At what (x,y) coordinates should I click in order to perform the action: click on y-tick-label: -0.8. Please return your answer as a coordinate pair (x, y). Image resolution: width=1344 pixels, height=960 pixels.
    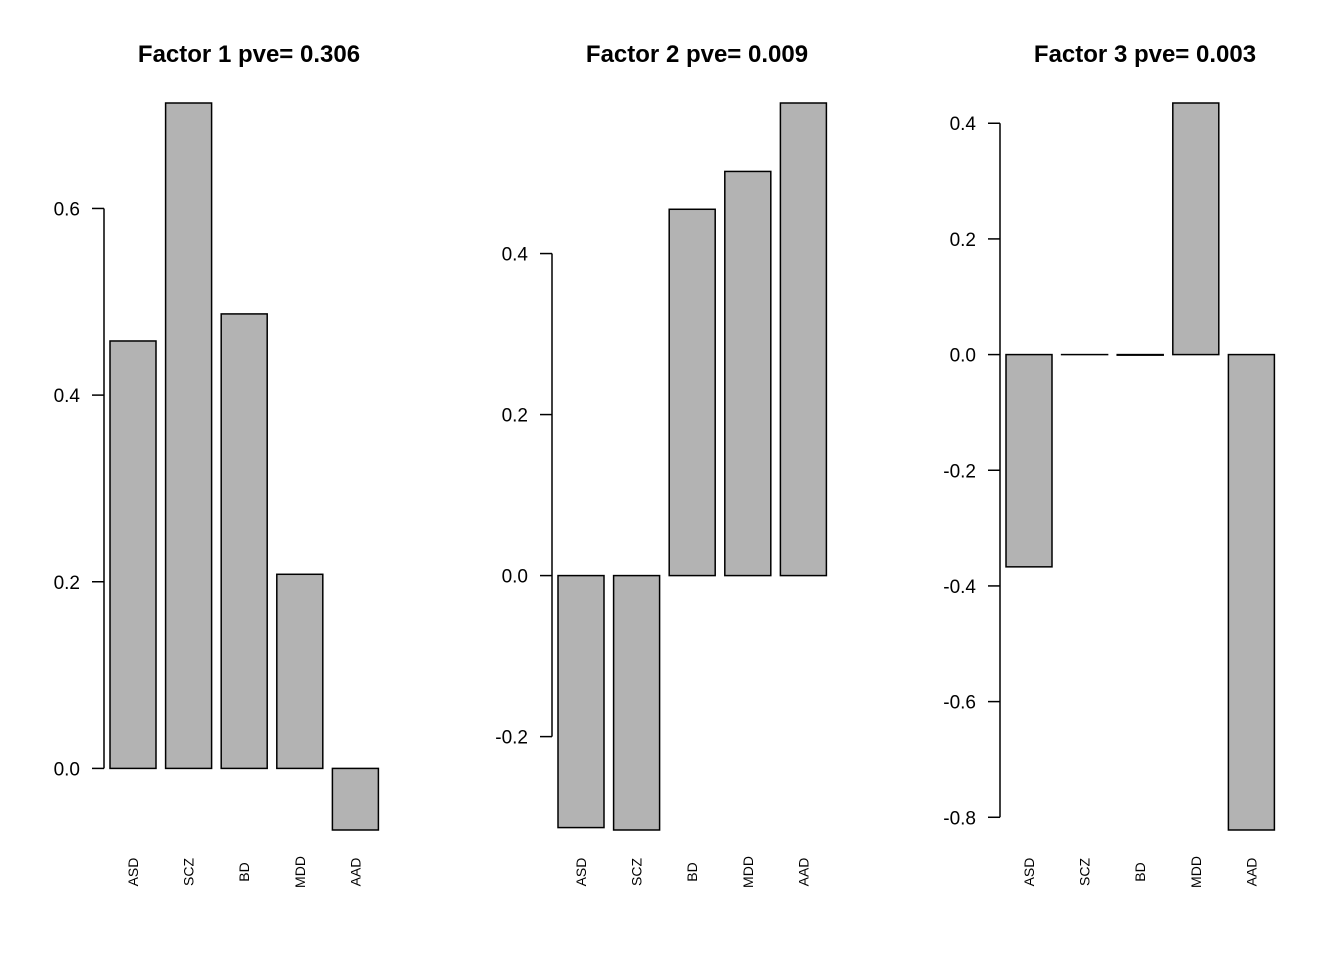
    Looking at the image, I should click on (959, 818).